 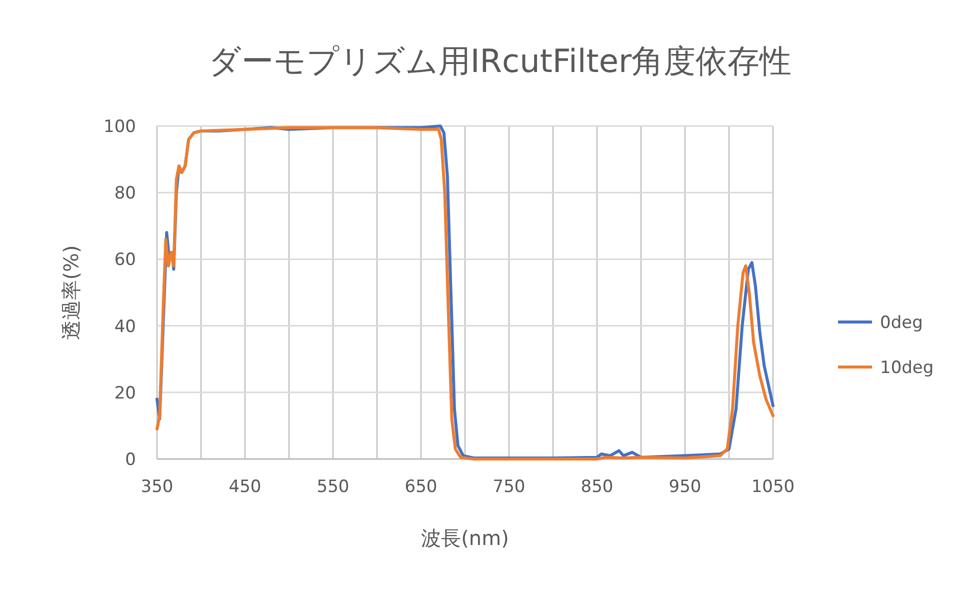 I want to click on x-tick-label: 750, so click(x=509, y=487).